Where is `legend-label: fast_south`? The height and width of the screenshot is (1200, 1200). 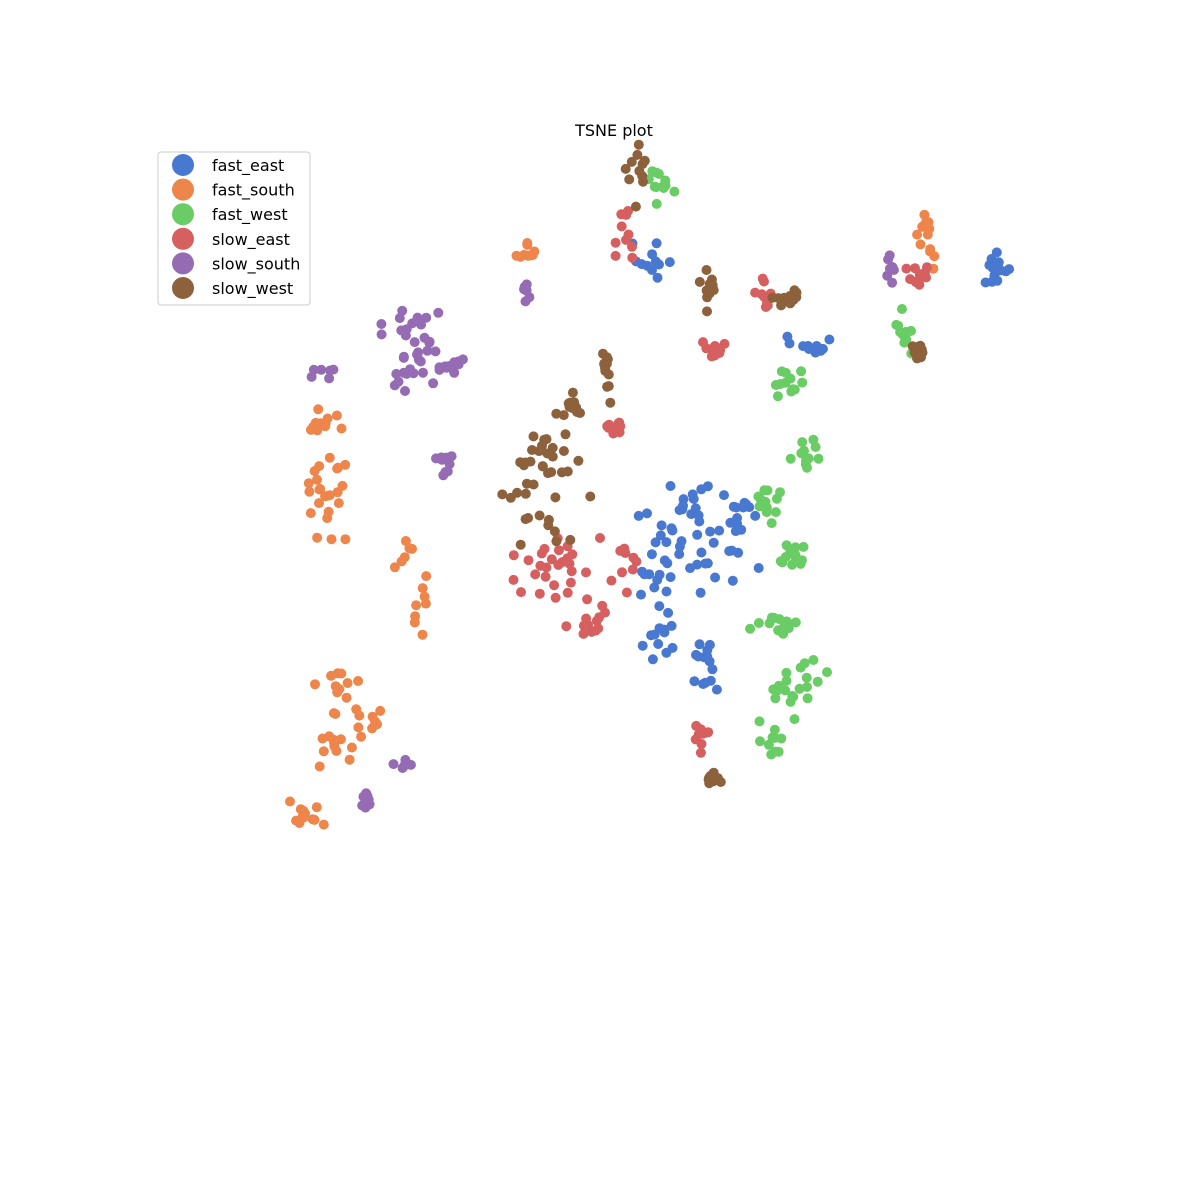
legend-label: fast_south is located at coordinates (253, 191).